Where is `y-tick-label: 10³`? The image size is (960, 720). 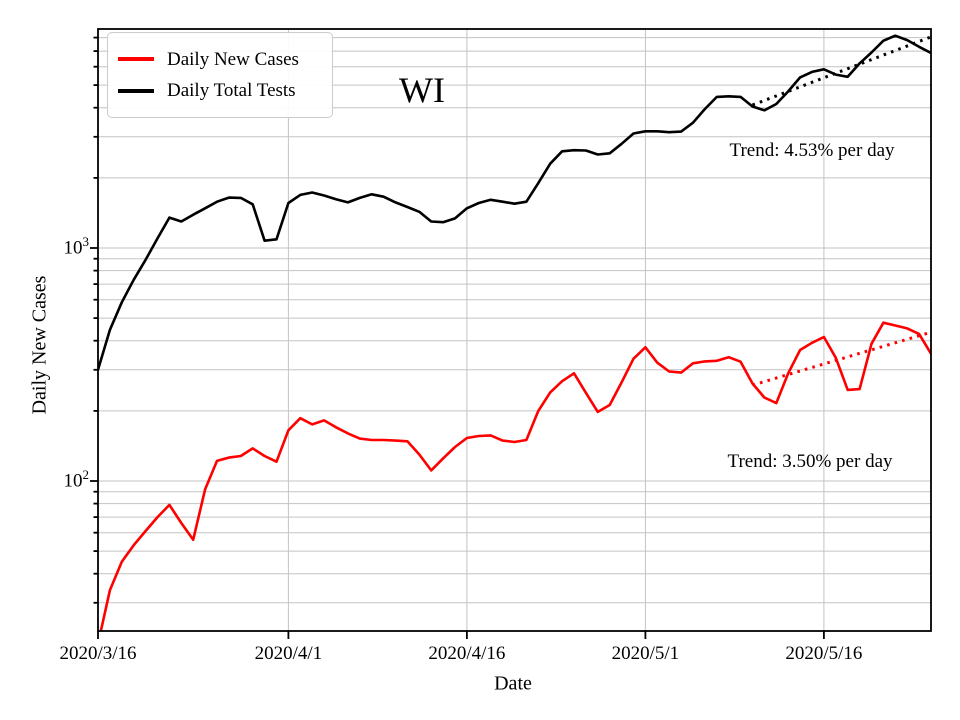
y-tick-label: 10³ is located at coordinates (76, 246).